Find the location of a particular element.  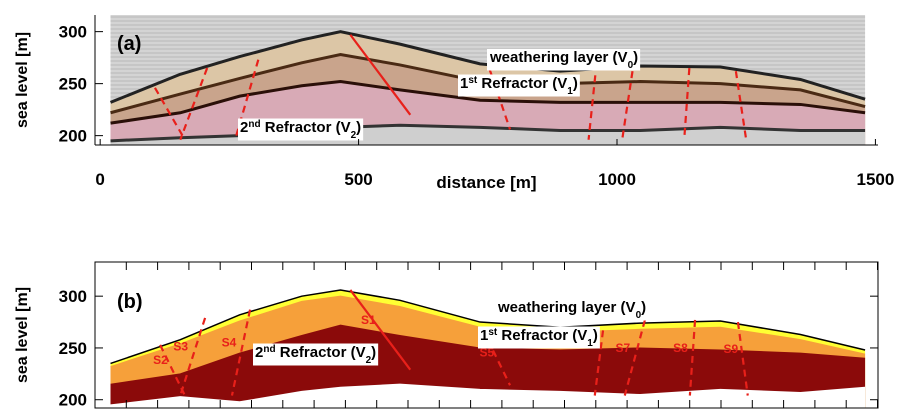

fault-label: S5 is located at coordinates (487, 352).